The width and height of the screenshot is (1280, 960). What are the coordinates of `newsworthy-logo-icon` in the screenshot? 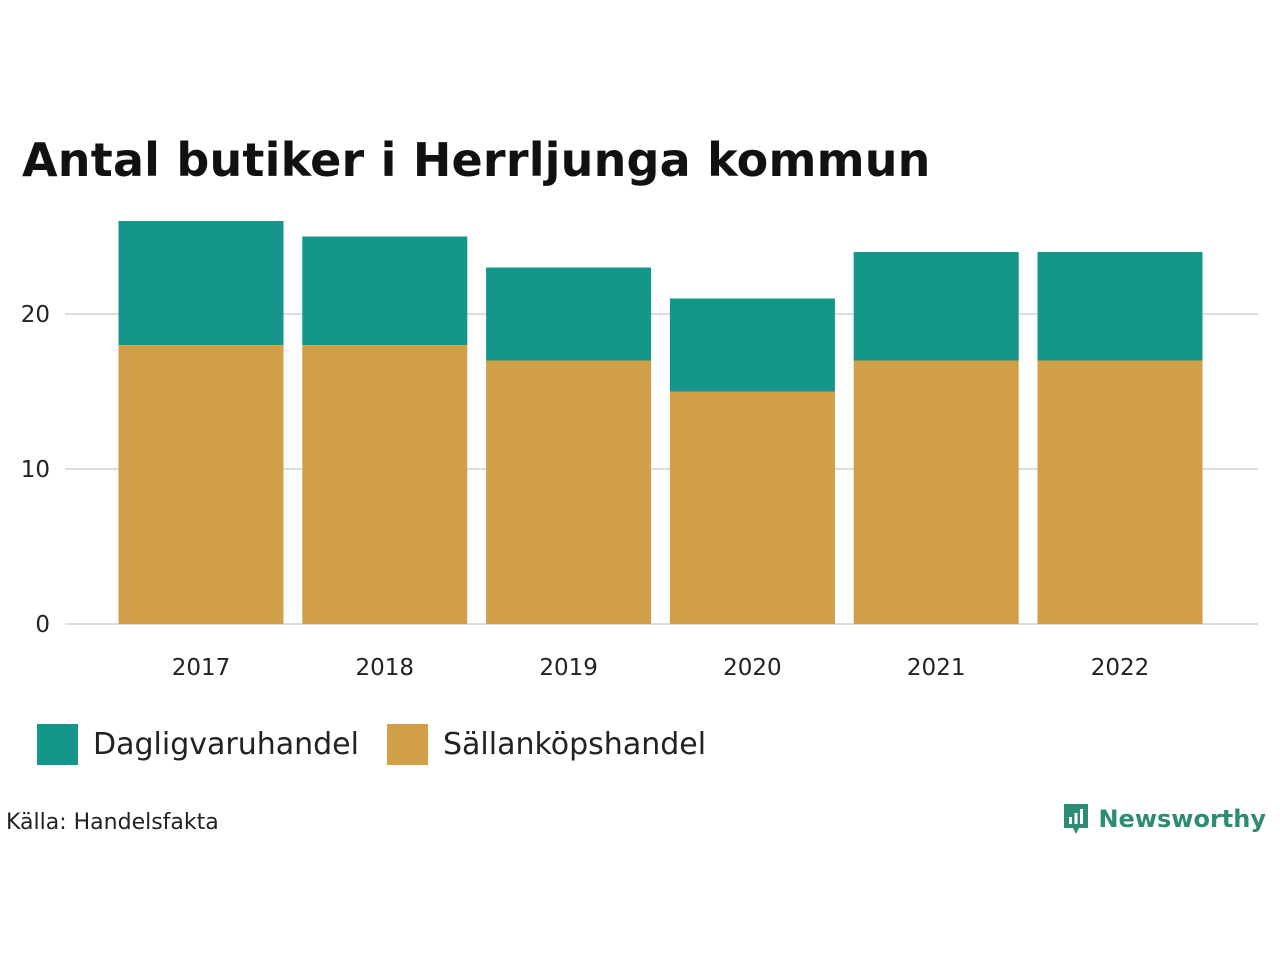 It's located at (1076, 819).